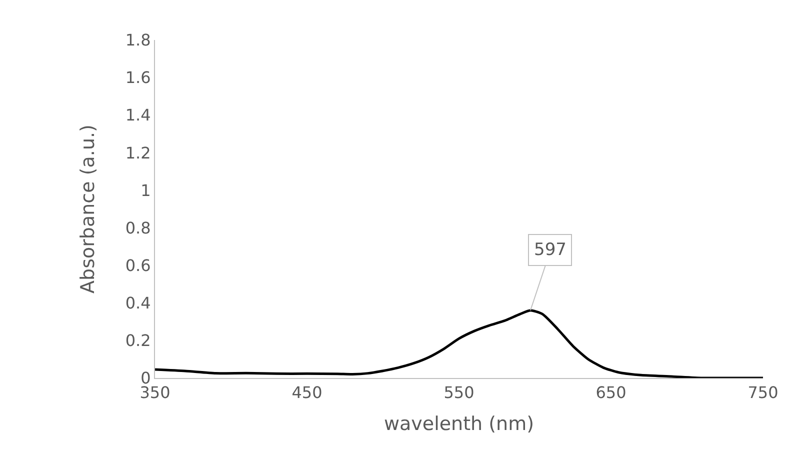 The width and height of the screenshot is (790, 468). What do you see at coordinates (138, 265) in the screenshot?
I see `y-tick-label: 0.6` at bounding box center [138, 265].